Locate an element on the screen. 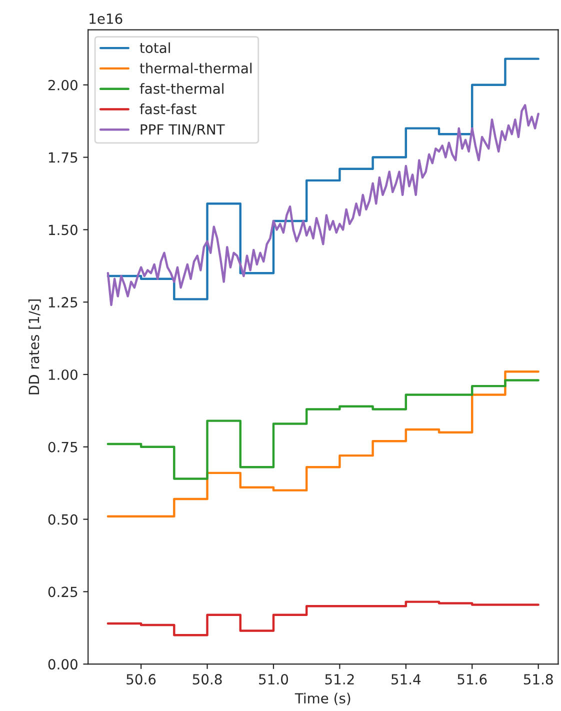 The width and height of the screenshot is (561, 711). y-tick-label: 2.00 is located at coordinates (63, 85).